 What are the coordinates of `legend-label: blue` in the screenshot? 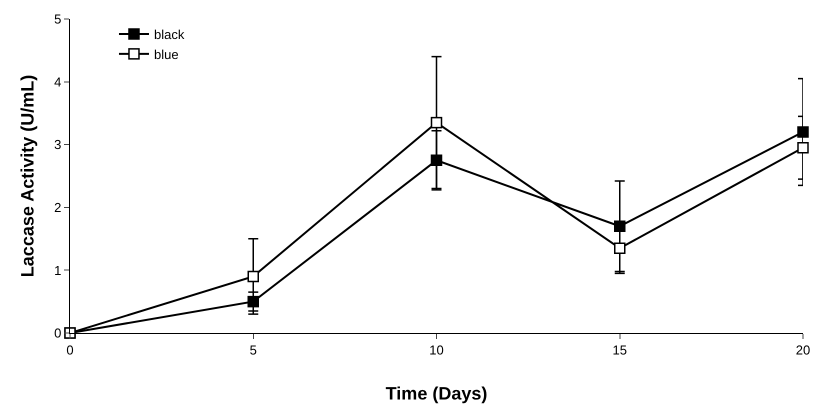 It's located at (166, 54).